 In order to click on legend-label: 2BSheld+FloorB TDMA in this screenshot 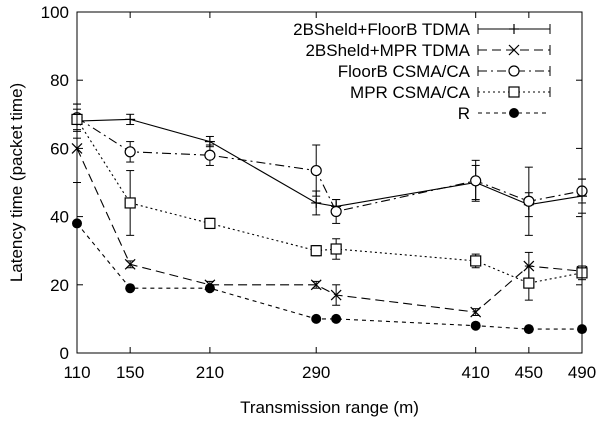, I will do `click(382, 29)`.